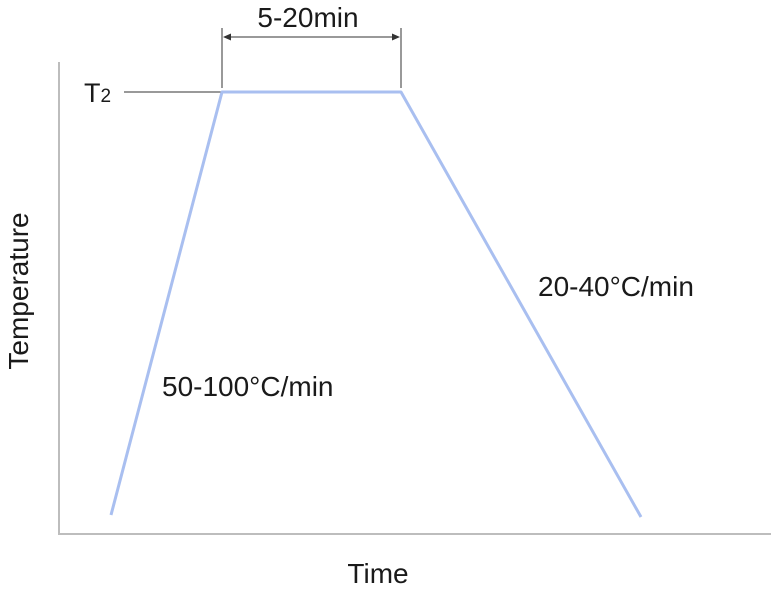  Describe the element at coordinates (248, 386) in the screenshot. I see `heating-rate-label: 50-100°C/min` at that location.